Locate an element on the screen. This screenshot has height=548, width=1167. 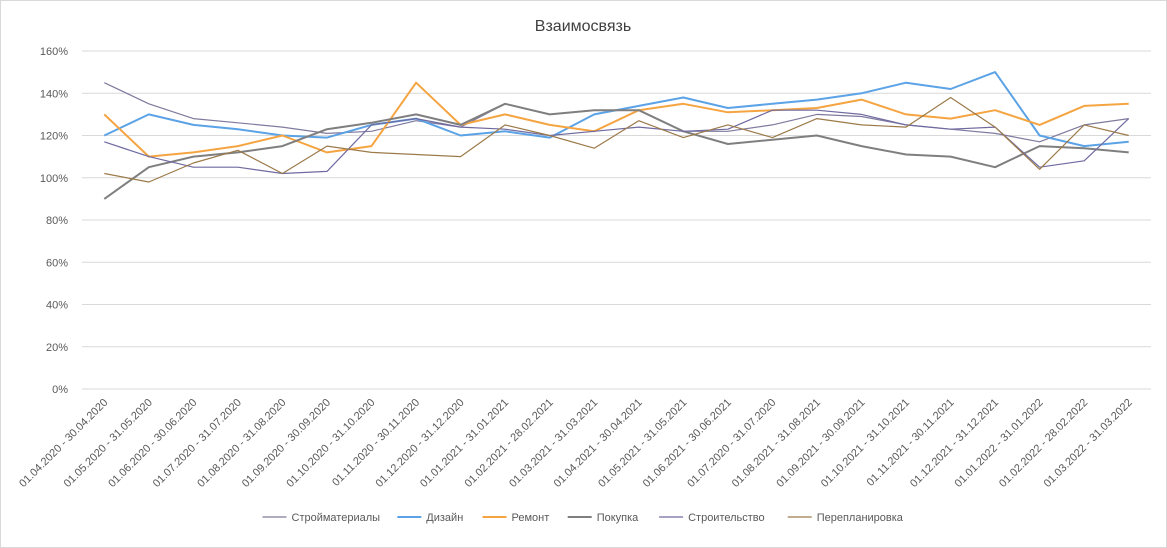
y-tick-label: 140% is located at coordinates (54, 94).